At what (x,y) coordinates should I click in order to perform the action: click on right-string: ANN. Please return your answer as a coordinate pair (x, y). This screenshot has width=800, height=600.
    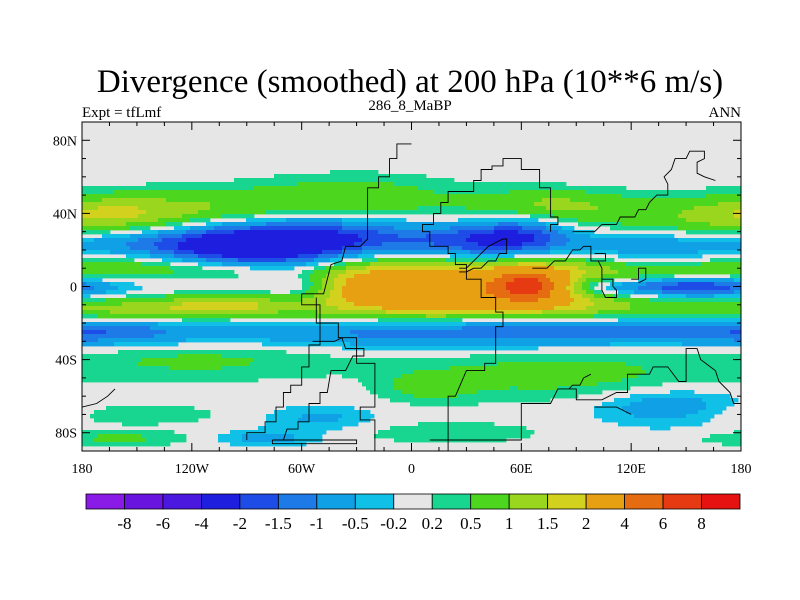
    Looking at the image, I should click on (725, 113).